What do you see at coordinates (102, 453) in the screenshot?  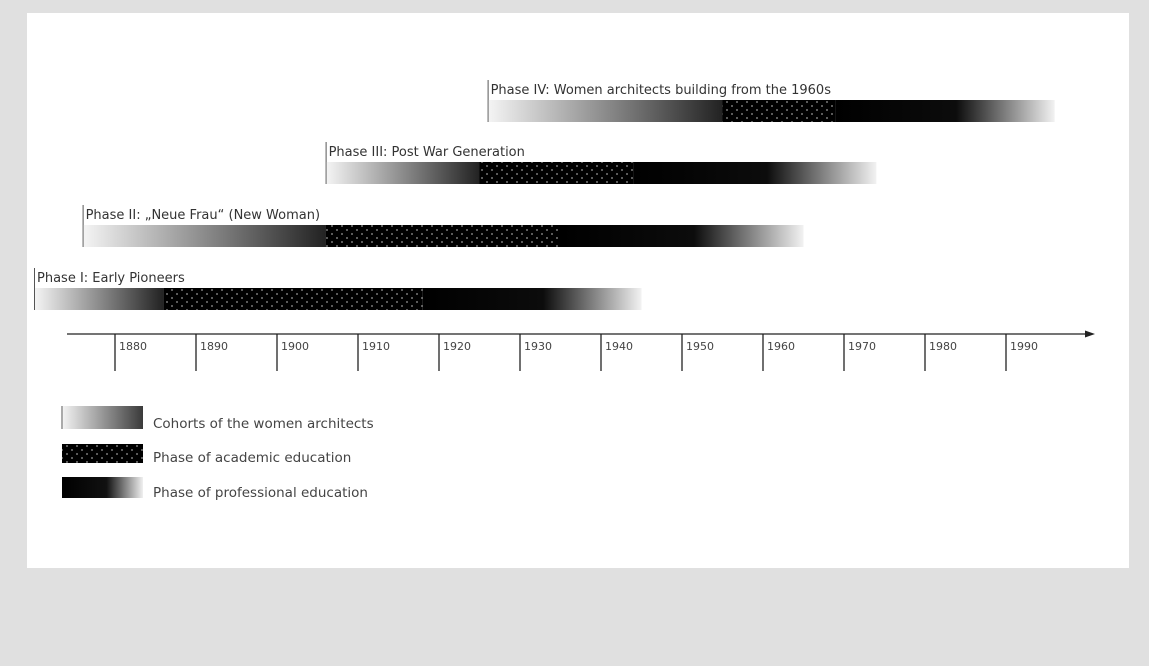 I see `legend-swatch-academic` at bounding box center [102, 453].